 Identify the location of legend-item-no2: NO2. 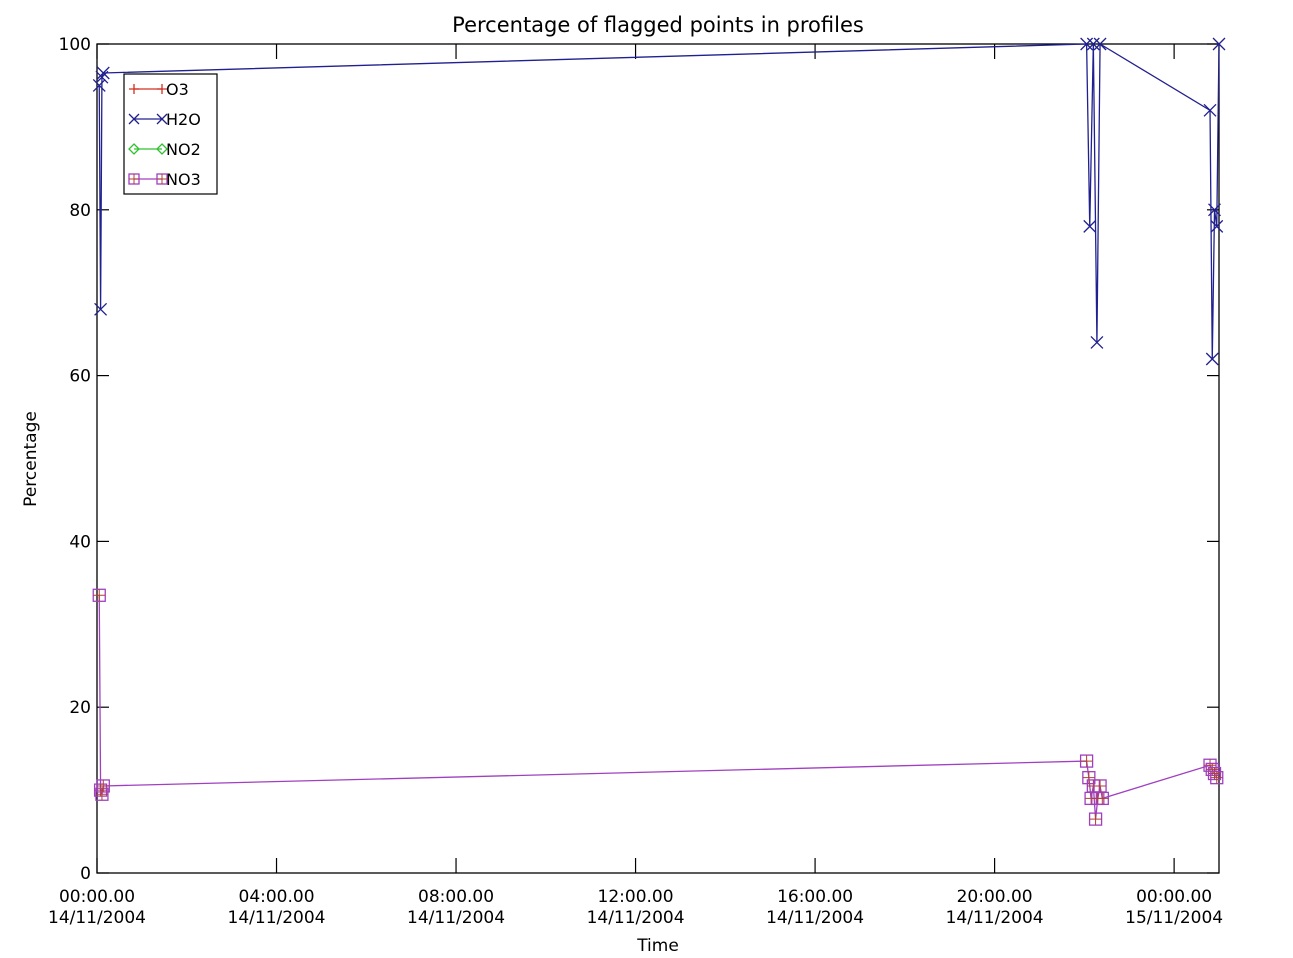
(164, 149).